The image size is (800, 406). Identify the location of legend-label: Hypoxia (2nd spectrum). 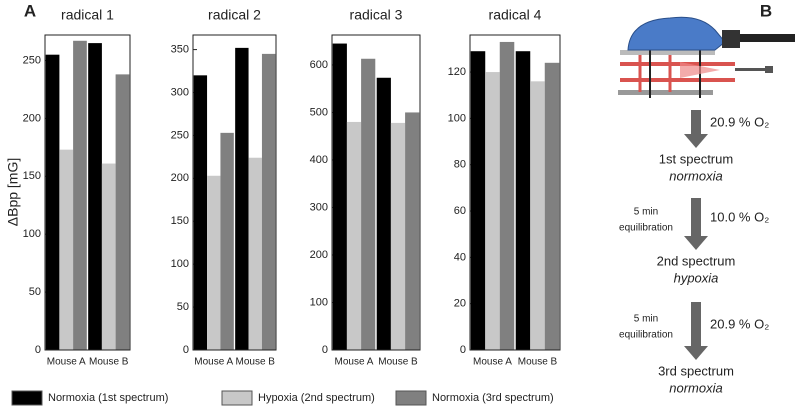
(316, 398).